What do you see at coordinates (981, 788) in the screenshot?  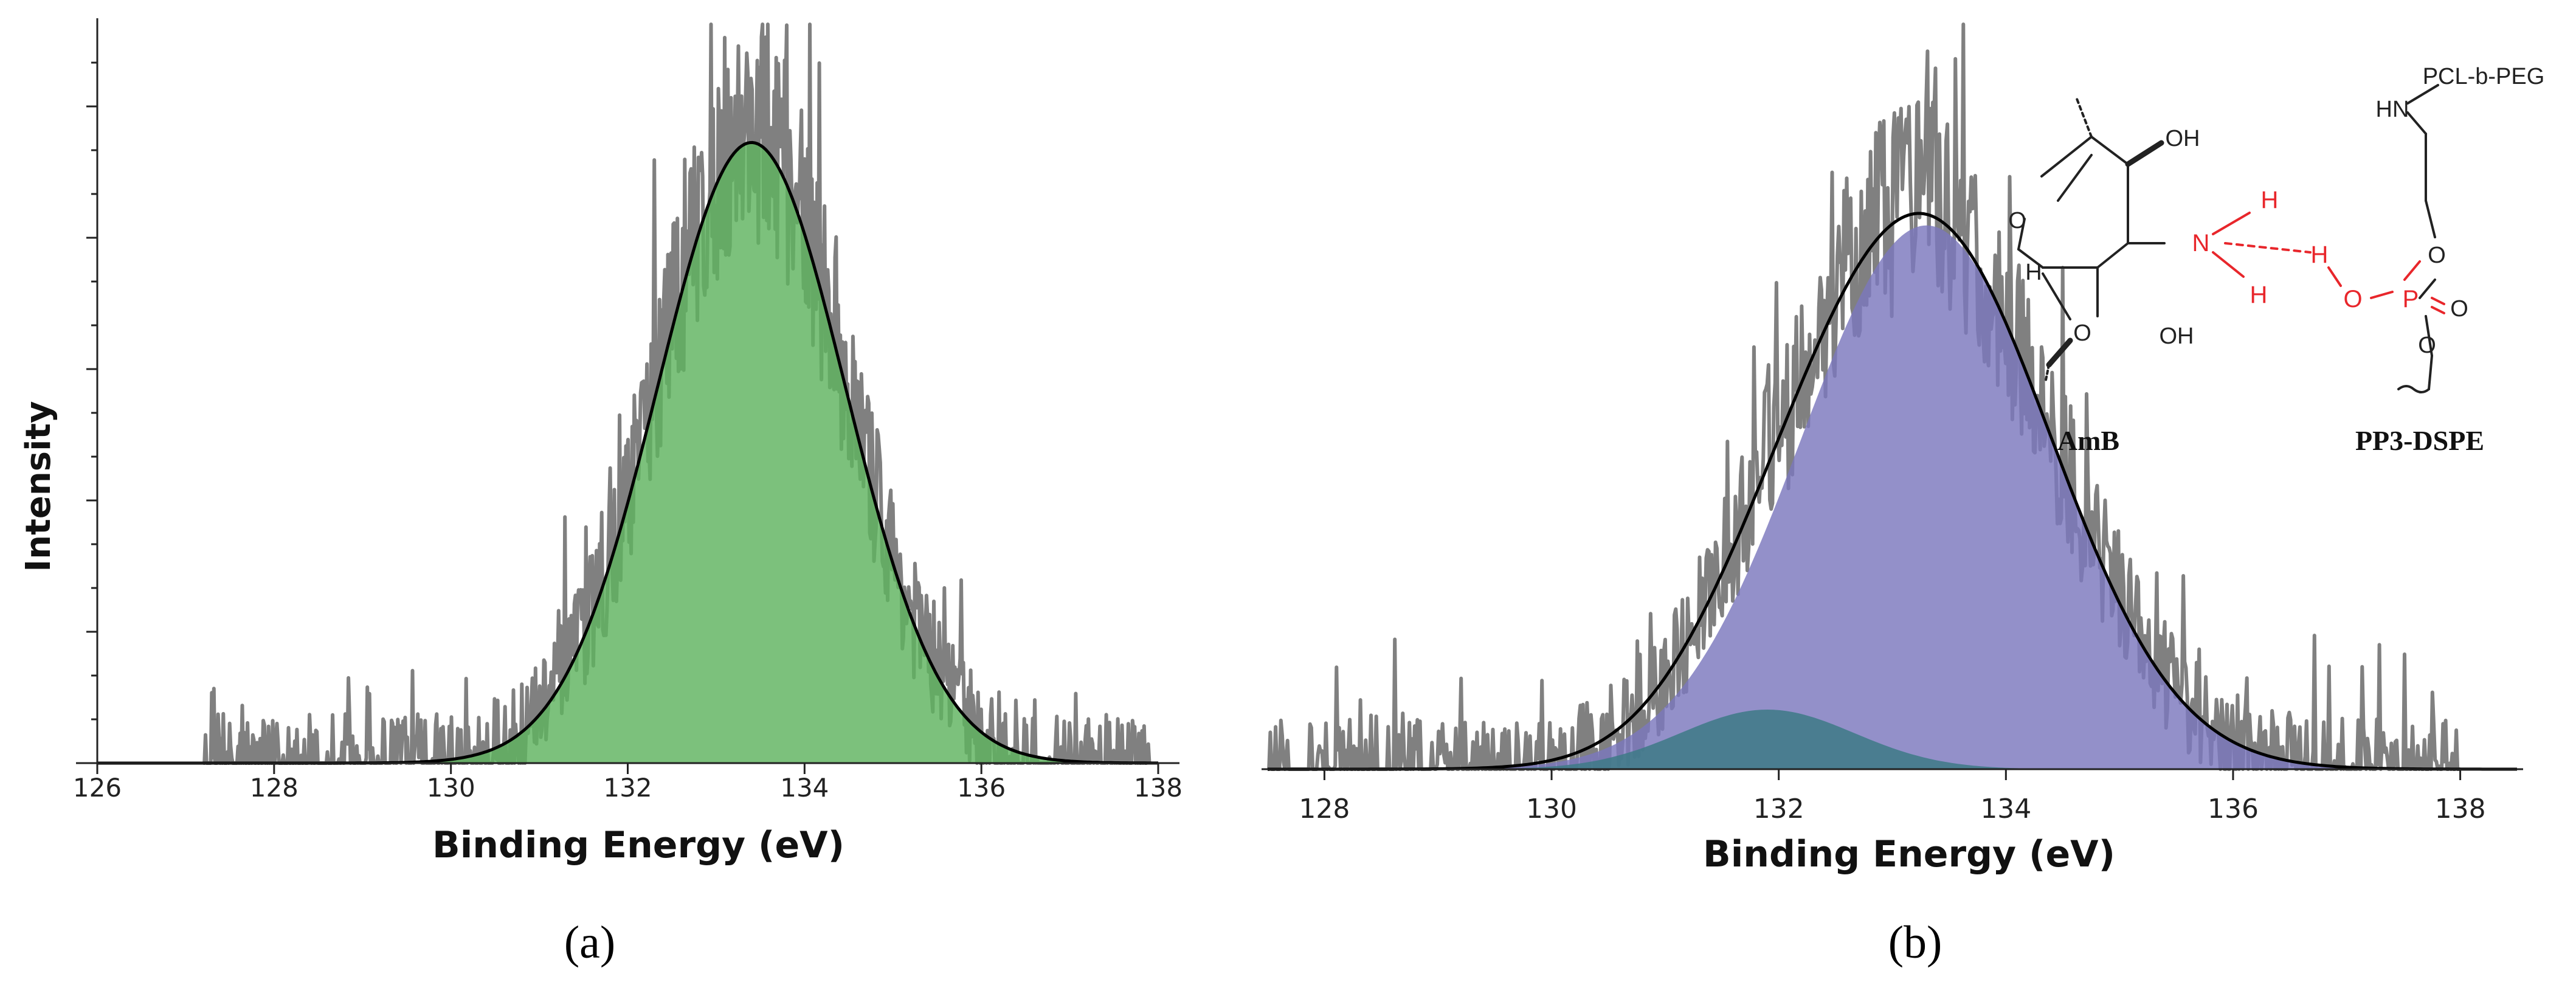 I see `a-x-tick-label: 136` at bounding box center [981, 788].